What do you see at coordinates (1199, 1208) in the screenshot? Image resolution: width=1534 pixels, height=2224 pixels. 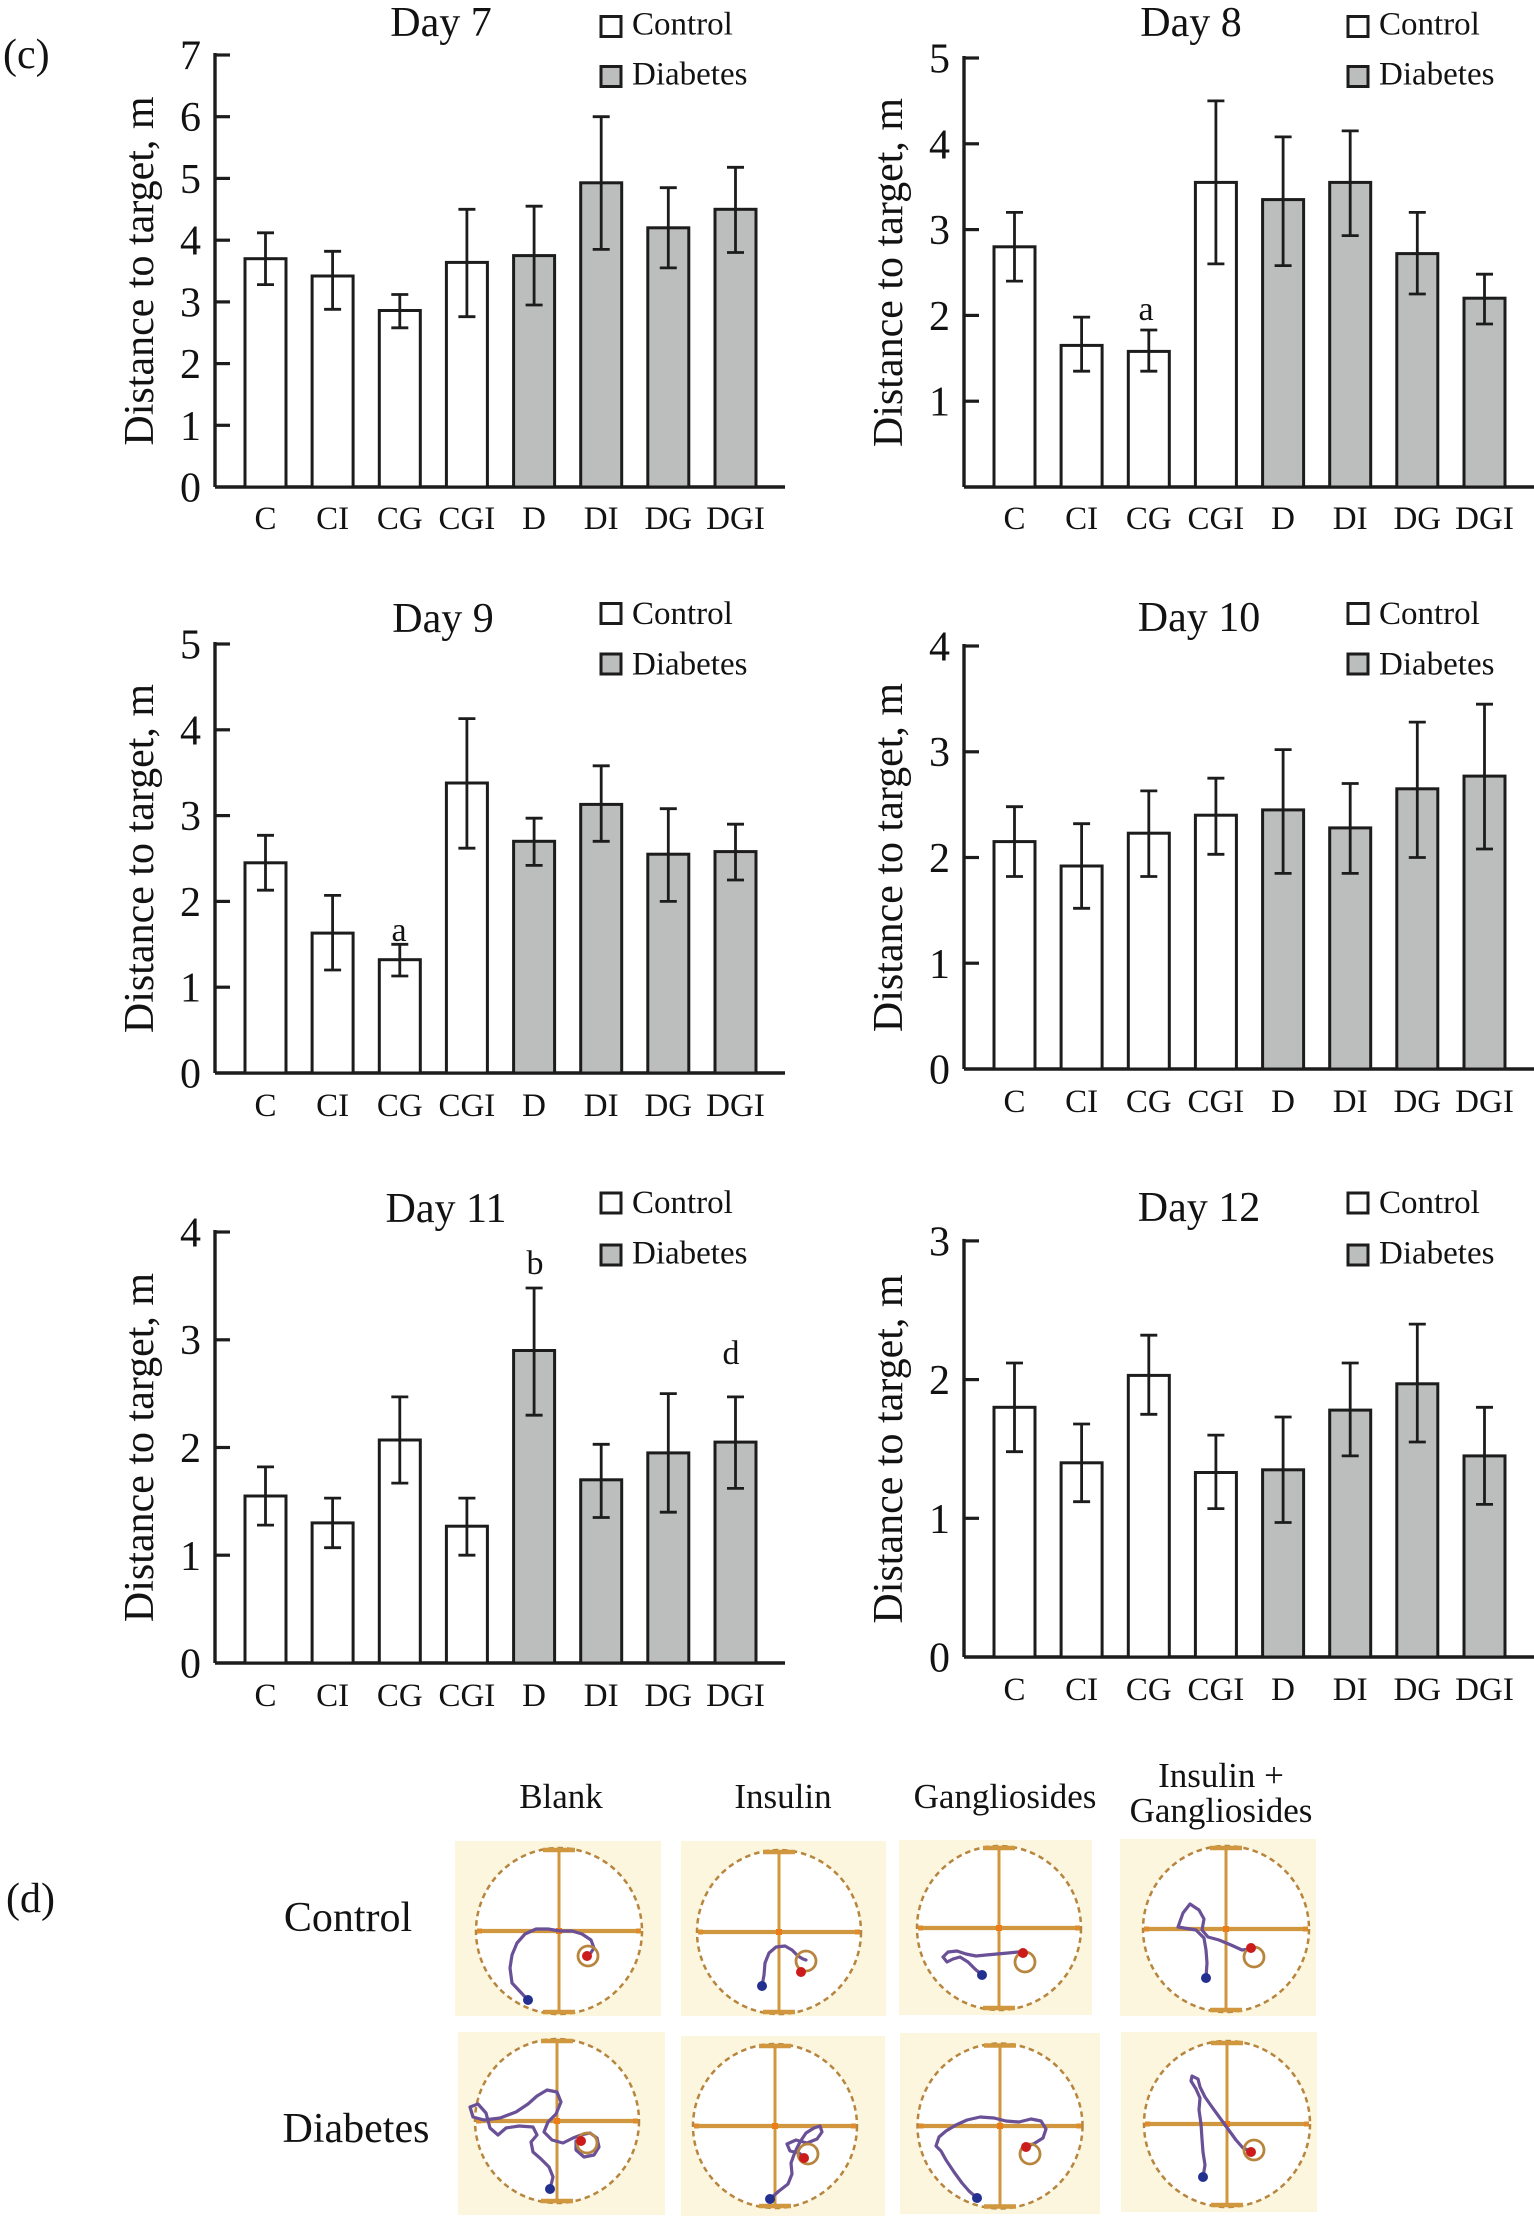 I see `svg-text: Day 12` at bounding box center [1199, 1208].